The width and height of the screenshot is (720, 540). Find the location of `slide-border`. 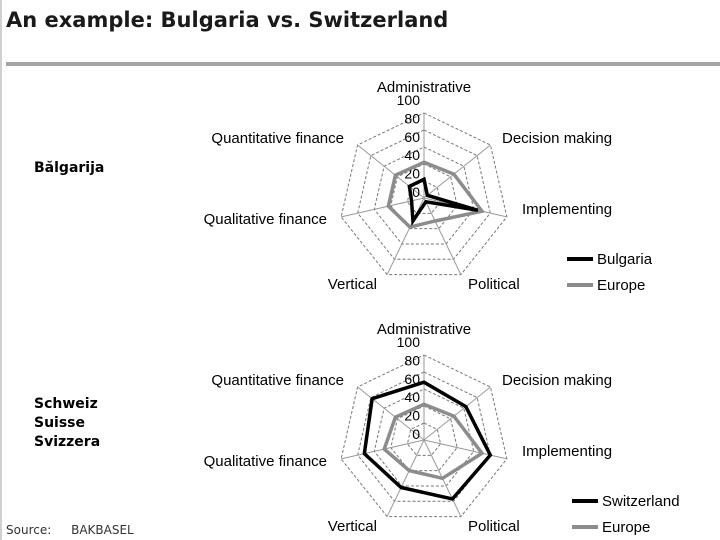

slide-border is located at coordinates (1, 270).